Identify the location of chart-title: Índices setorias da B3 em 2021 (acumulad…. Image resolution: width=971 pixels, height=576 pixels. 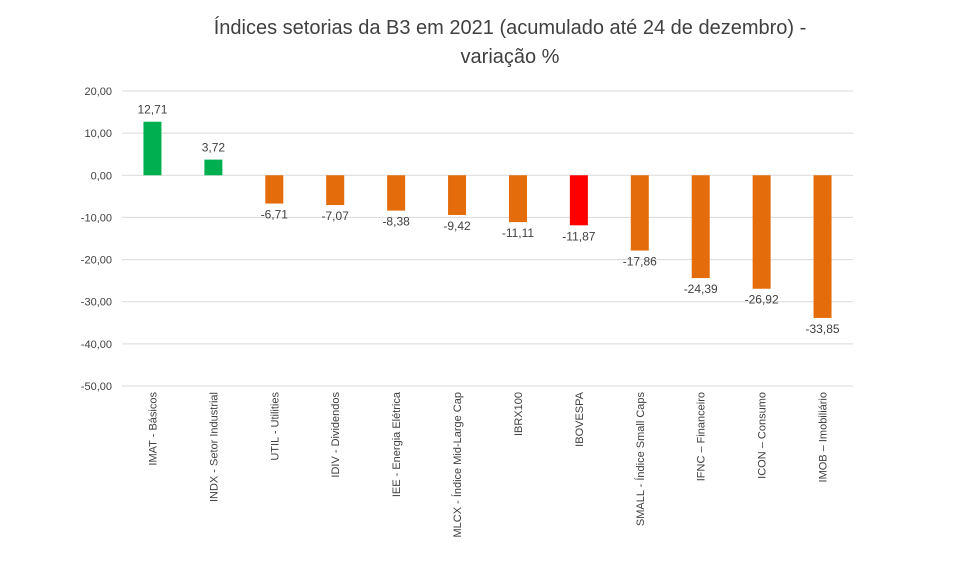
(510, 43).